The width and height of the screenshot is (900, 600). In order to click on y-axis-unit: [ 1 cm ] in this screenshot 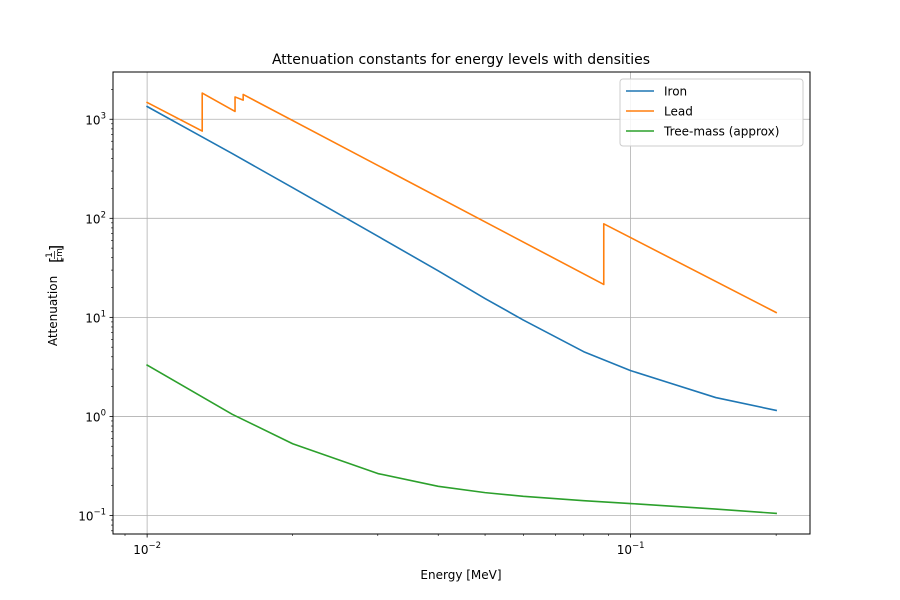, I will do `click(55, 254)`.